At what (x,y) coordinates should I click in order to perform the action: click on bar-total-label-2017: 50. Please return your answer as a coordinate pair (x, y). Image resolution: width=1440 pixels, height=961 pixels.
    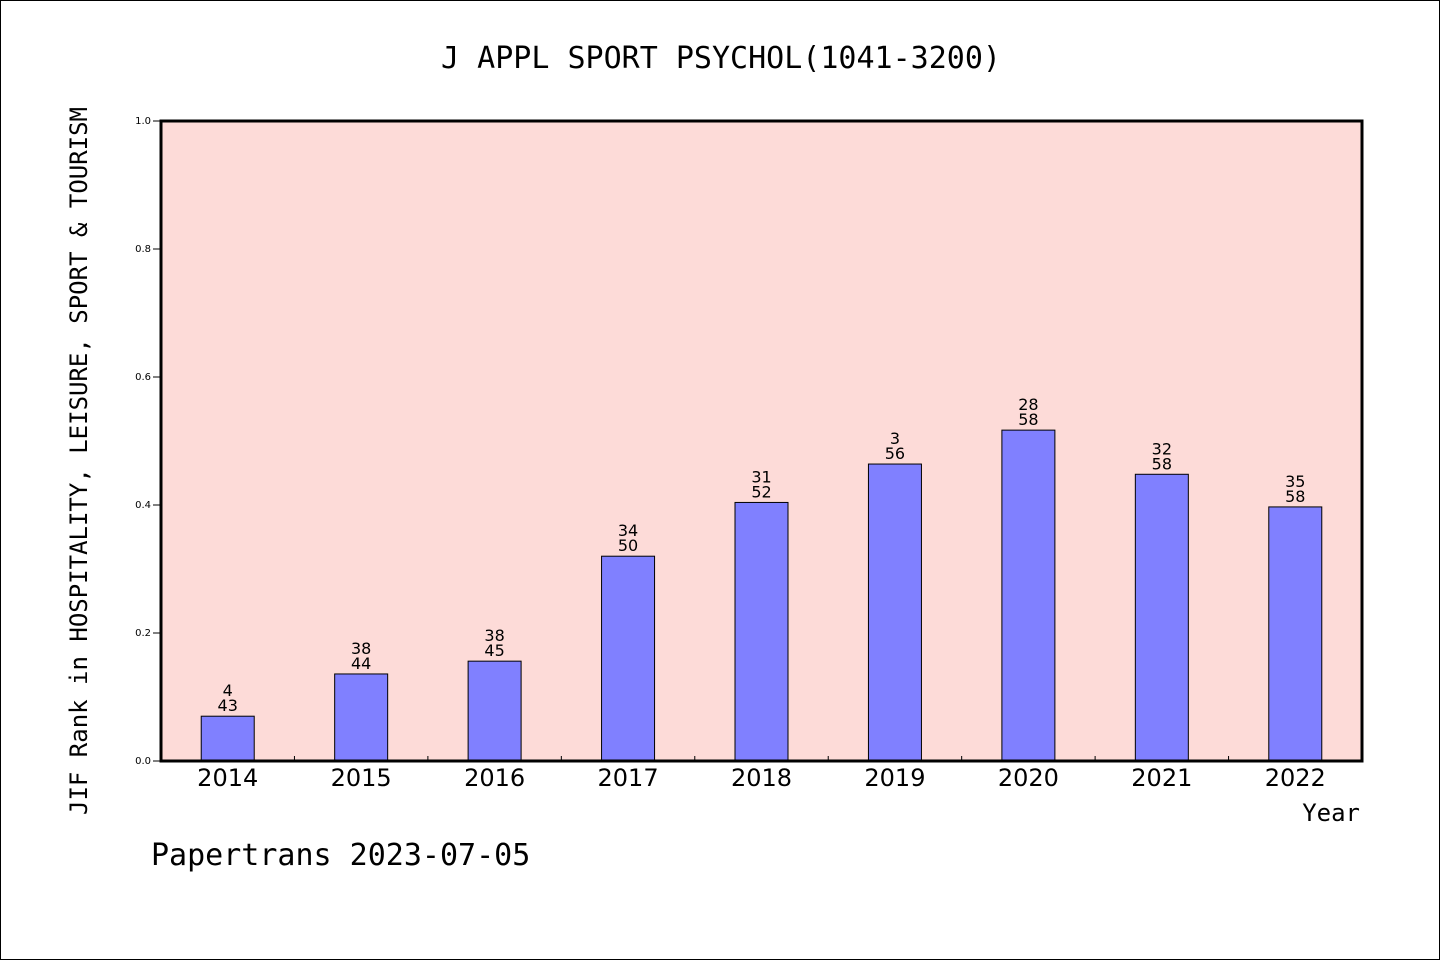
    Looking at the image, I should click on (628, 545).